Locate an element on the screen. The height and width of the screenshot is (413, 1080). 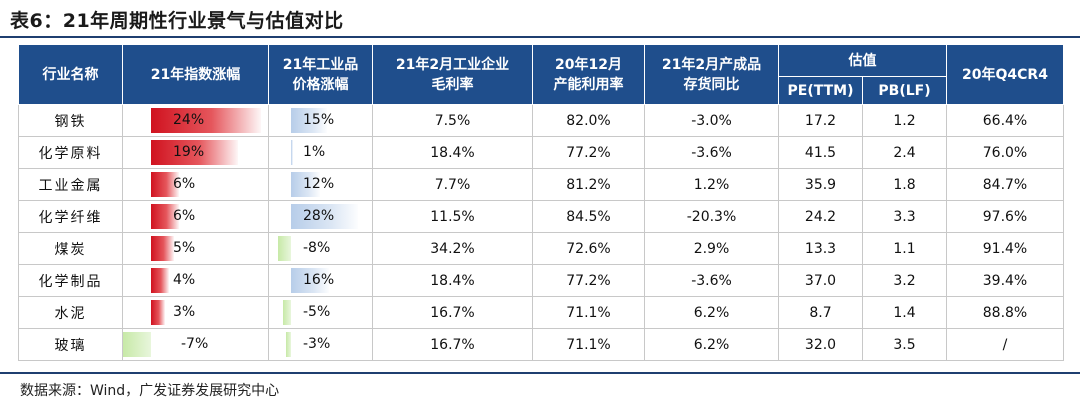
gross-margin: 11.5% is located at coordinates (452, 216).